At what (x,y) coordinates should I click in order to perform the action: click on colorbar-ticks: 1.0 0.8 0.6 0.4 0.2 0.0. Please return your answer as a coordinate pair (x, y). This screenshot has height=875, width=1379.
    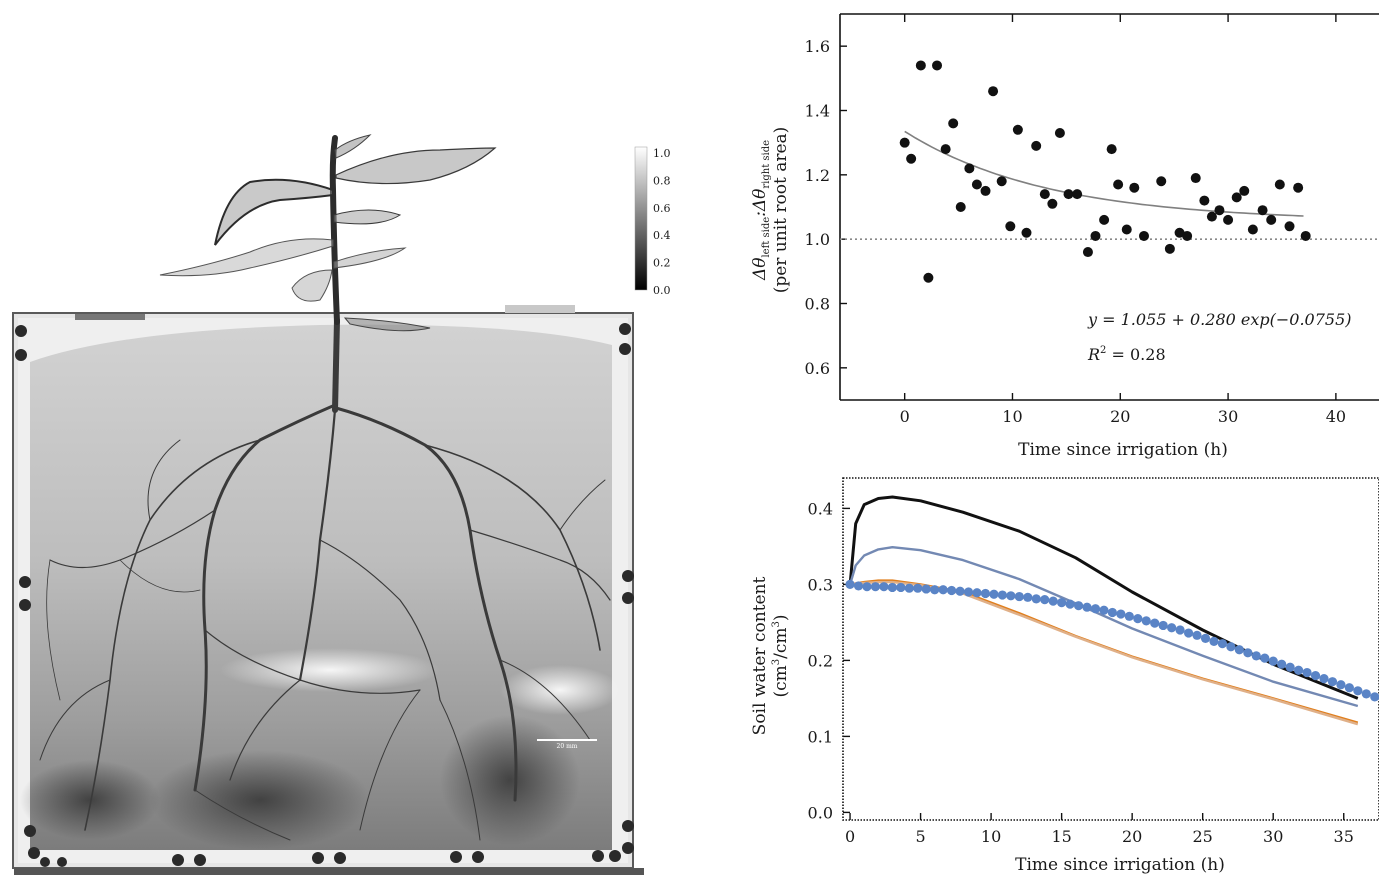
    Looking at the image, I should click on (662, 222).